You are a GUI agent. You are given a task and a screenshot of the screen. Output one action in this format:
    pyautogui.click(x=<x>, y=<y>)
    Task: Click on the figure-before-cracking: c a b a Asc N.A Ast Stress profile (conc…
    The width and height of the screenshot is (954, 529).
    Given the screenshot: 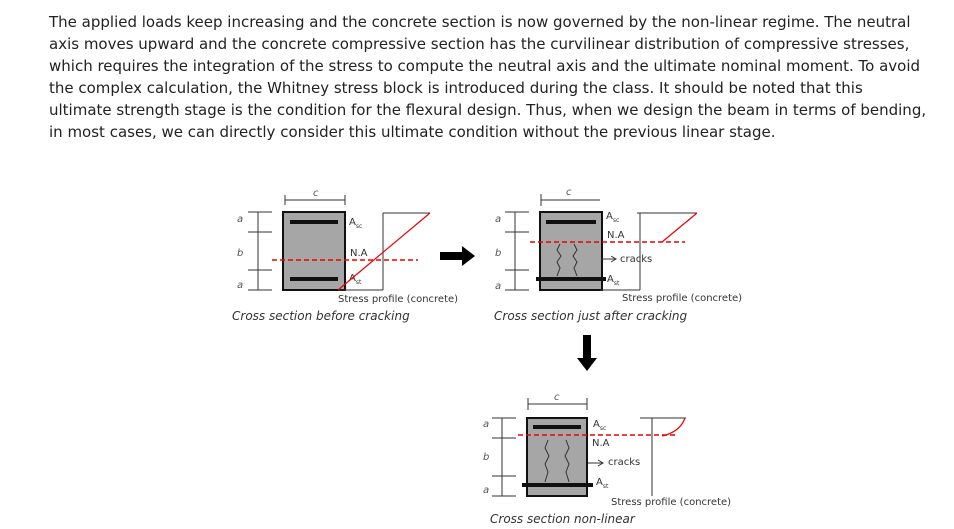 What is the action you would take?
    pyautogui.click(x=345, y=255)
    